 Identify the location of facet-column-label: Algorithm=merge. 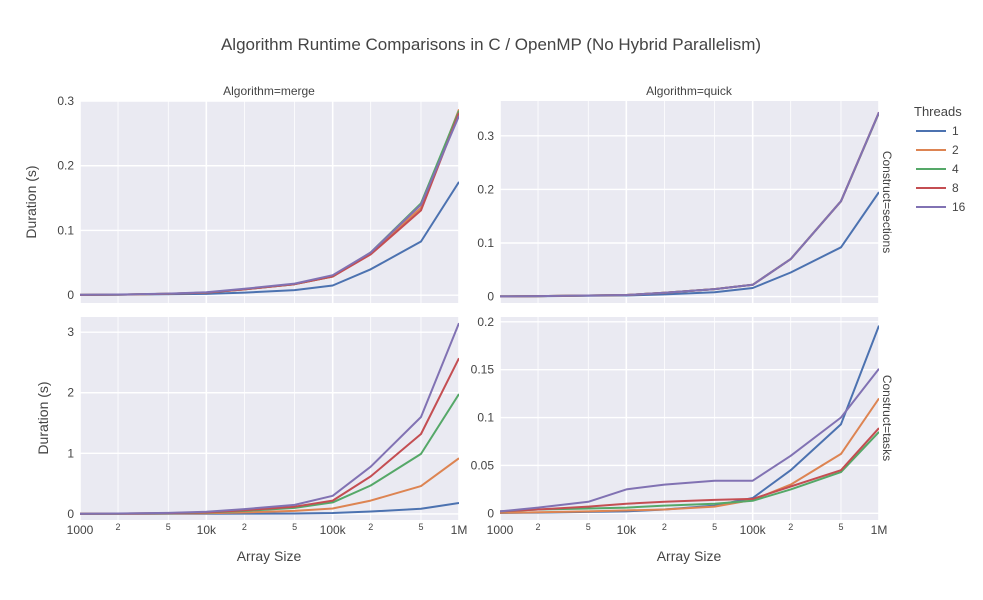
(269, 91).